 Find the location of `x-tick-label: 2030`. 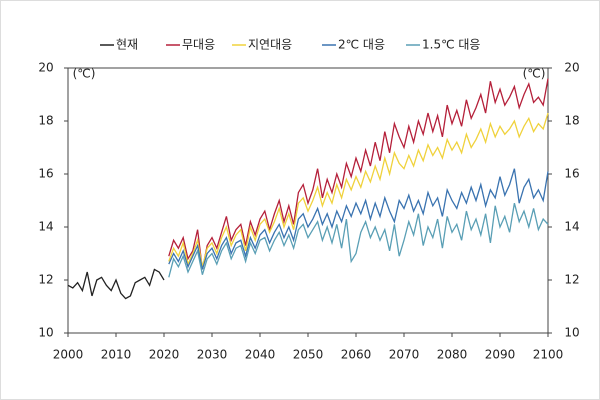

x-tick-label: 2030 is located at coordinates (212, 355).